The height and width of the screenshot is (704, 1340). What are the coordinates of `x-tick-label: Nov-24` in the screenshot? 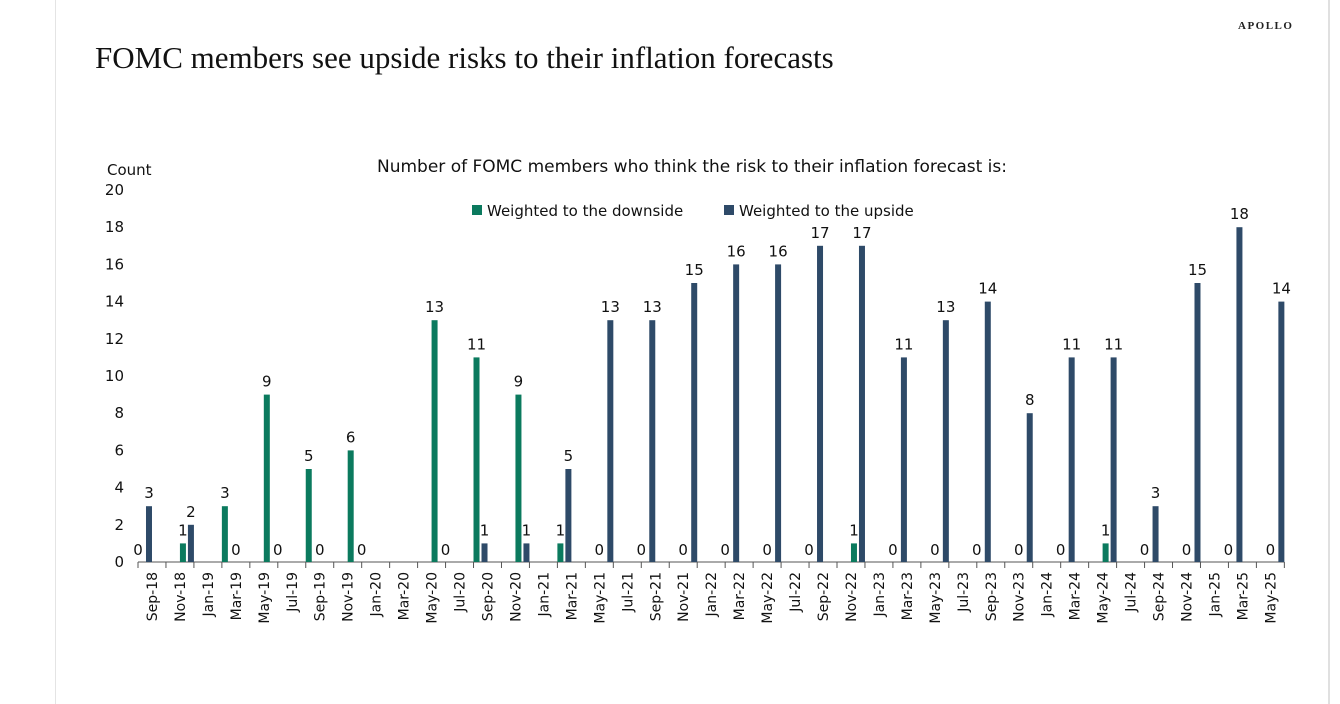 It's located at (1188, 597).